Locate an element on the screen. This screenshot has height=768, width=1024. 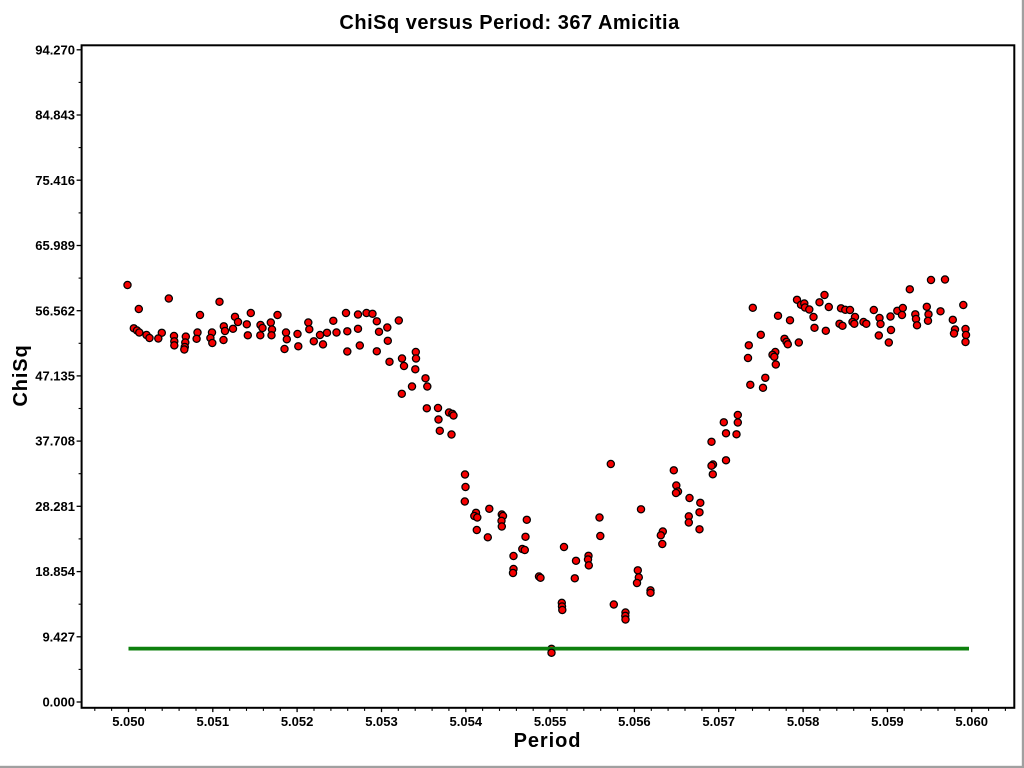
svg-text: 9.427 is located at coordinates (58, 636).